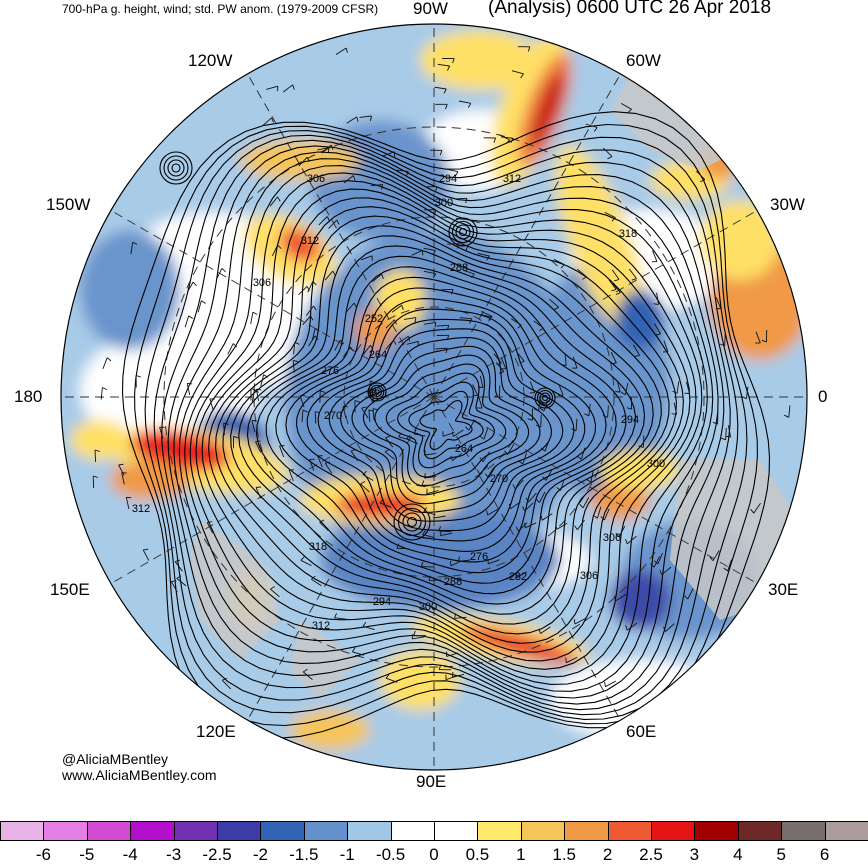 The height and width of the screenshot is (865, 868). What do you see at coordinates (783, 589) in the screenshot?
I see `lon-label-30e: 30E` at bounding box center [783, 589].